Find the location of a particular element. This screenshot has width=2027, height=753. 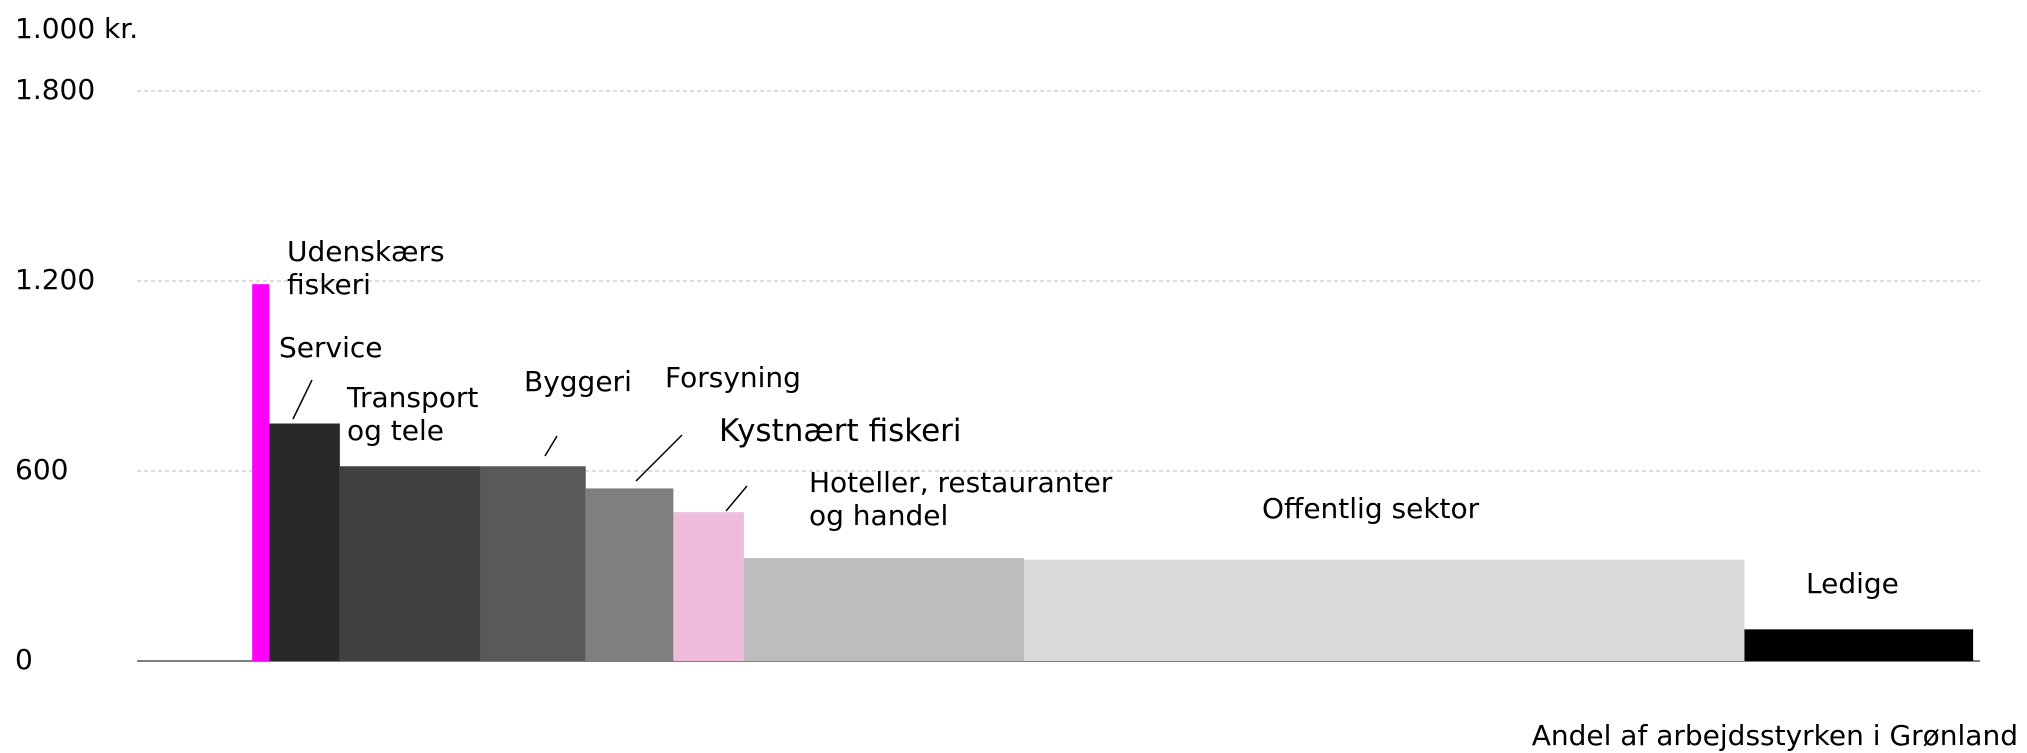

category-label: Udenskærs fiskeri is located at coordinates (366, 268).